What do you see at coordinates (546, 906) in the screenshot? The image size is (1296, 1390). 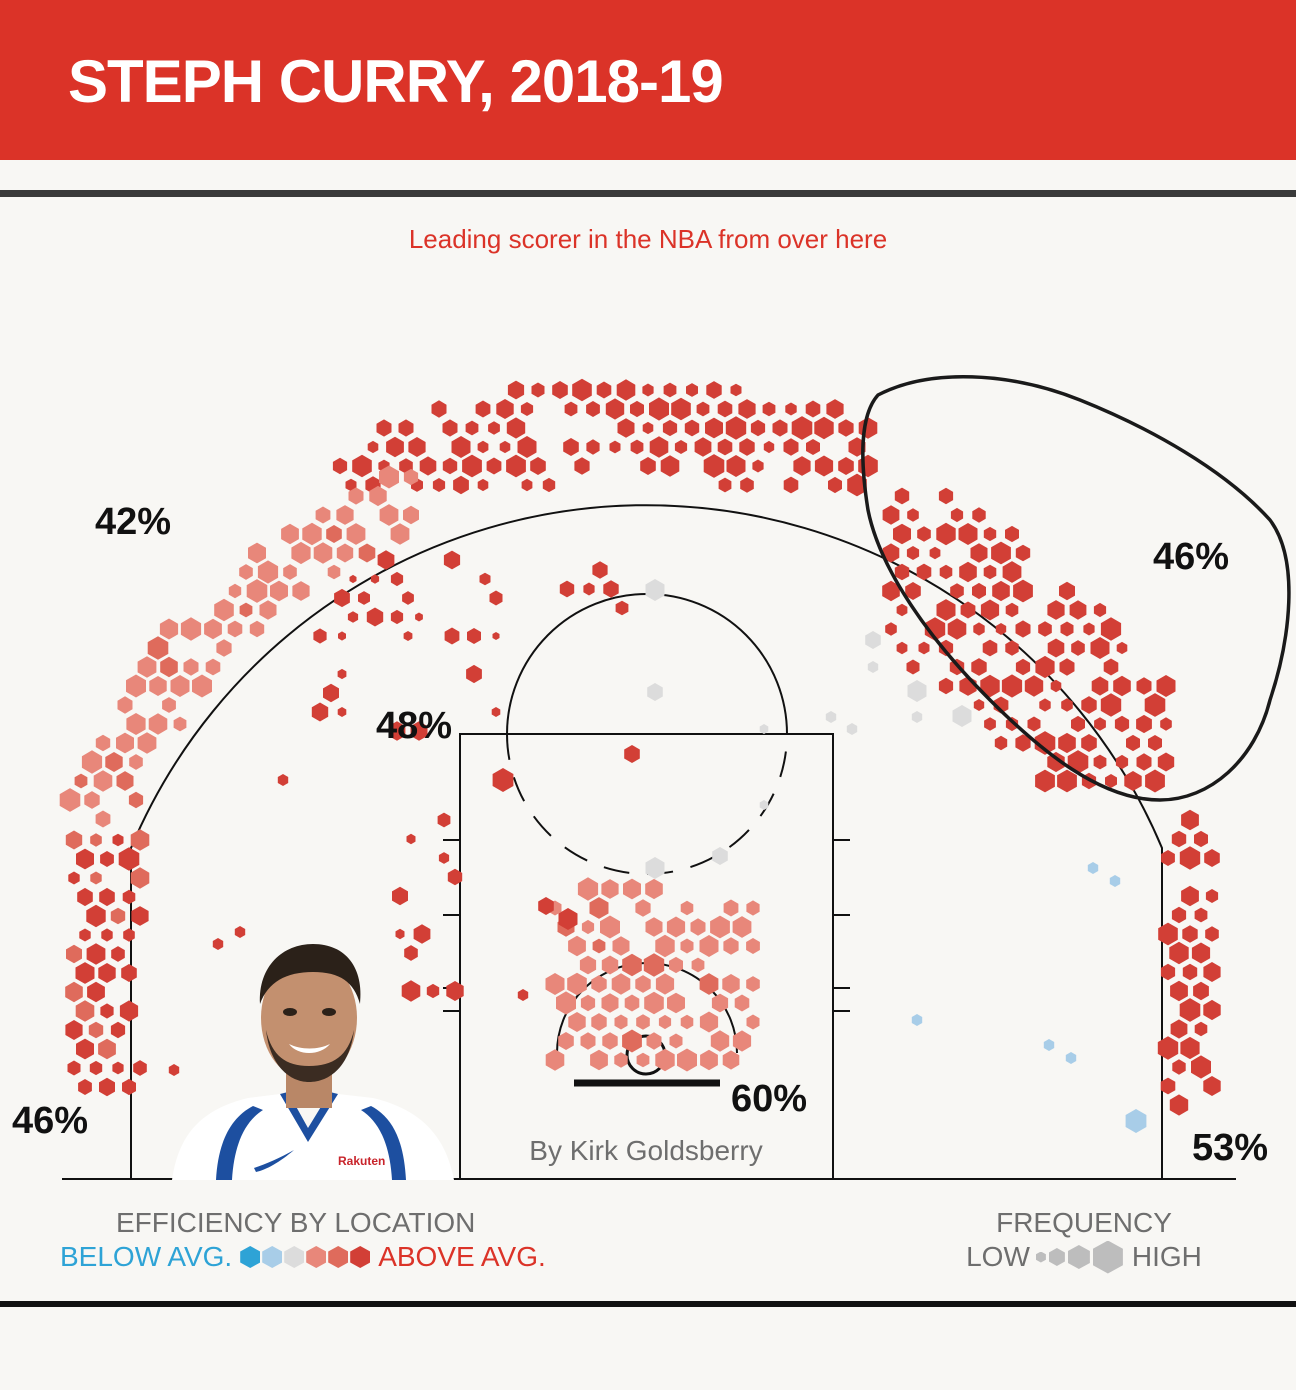 I see `hex-bin-above` at bounding box center [546, 906].